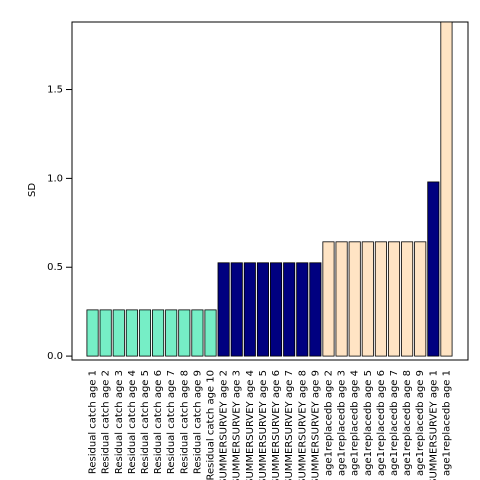  What do you see at coordinates (119, 422) in the screenshot?
I see `x-tick-label: Residual catch age 3` at bounding box center [119, 422].